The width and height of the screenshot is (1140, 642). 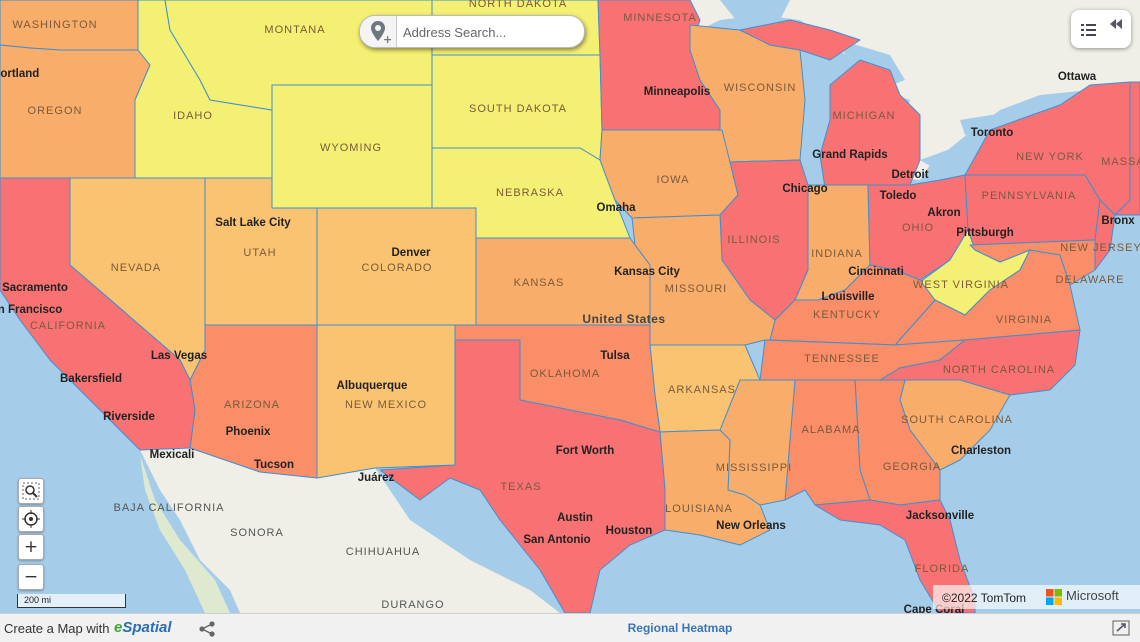 What do you see at coordinates (800, 40) in the screenshot?
I see `state-michigan-up` at bounding box center [800, 40].